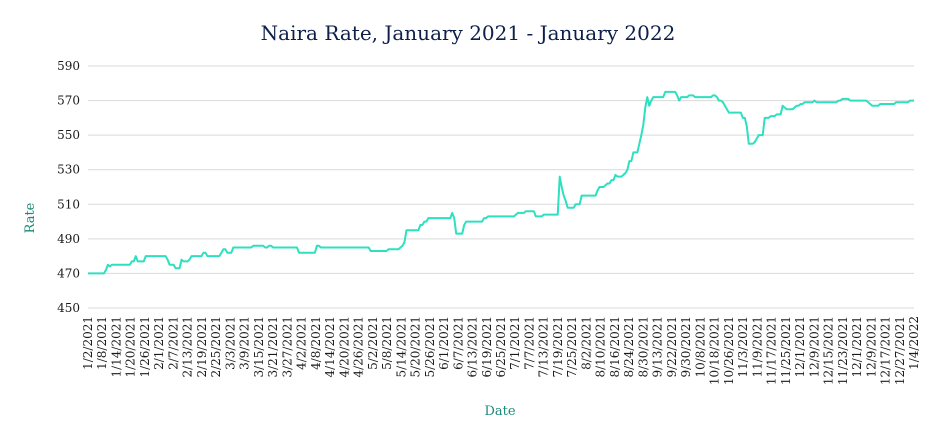 The image size is (936, 440). Describe the element at coordinates (572, 347) in the screenshot. I see `x-tick-label: 7/25/2021` at that location.